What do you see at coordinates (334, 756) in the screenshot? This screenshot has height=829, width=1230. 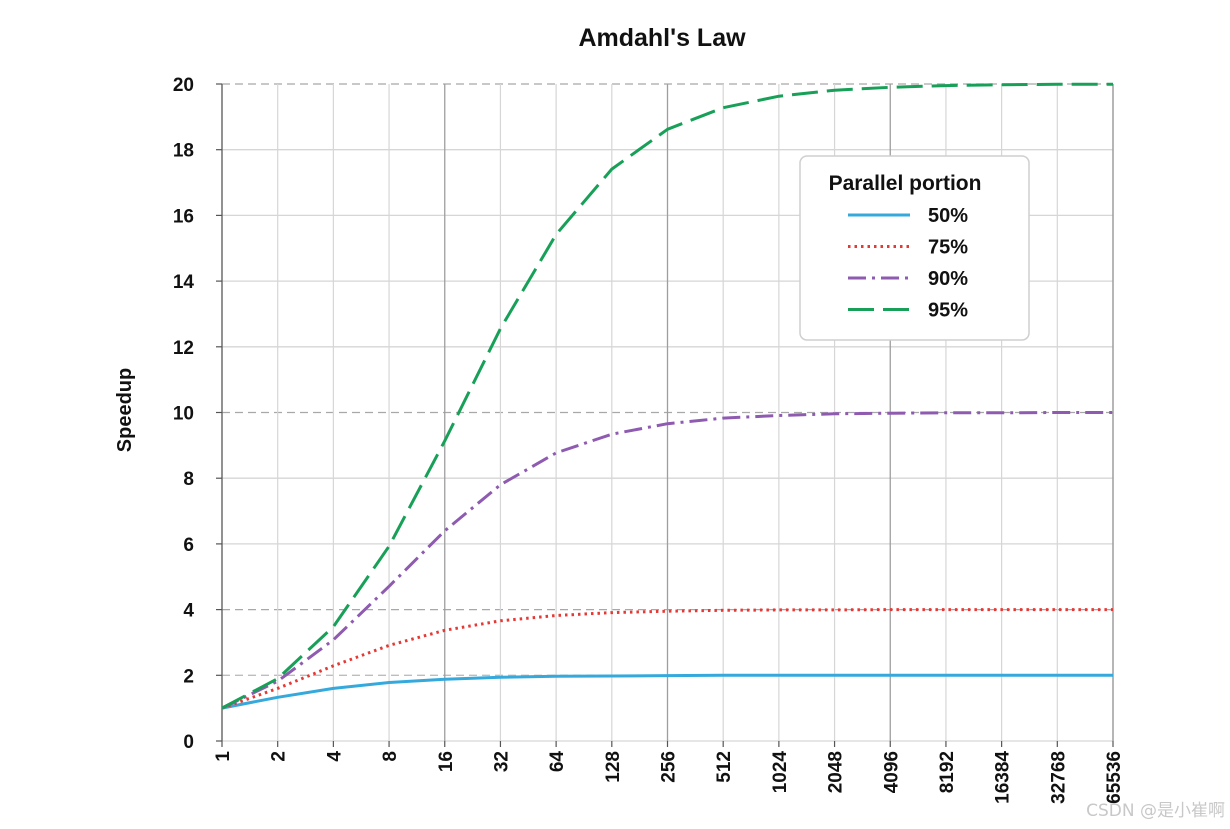 I see `x-tick-label: 4` at bounding box center [334, 756].